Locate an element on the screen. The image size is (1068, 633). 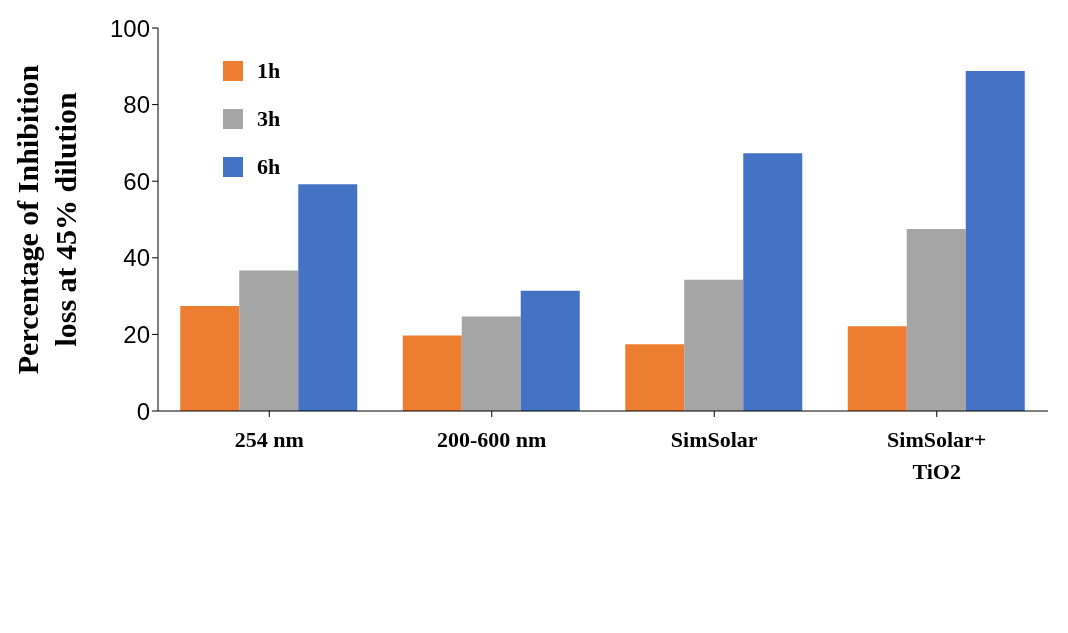
y-tick-label: 0 is located at coordinates (143, 411).